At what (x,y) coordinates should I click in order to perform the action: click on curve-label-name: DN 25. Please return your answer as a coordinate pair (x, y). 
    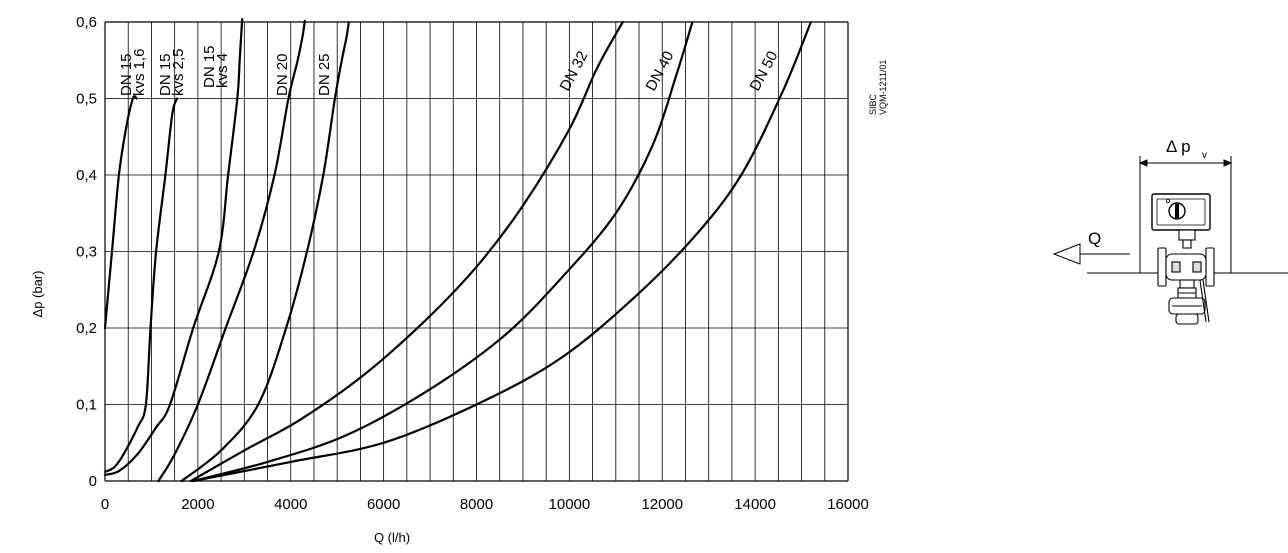
    Looking at the image, I should click on (324, 74).